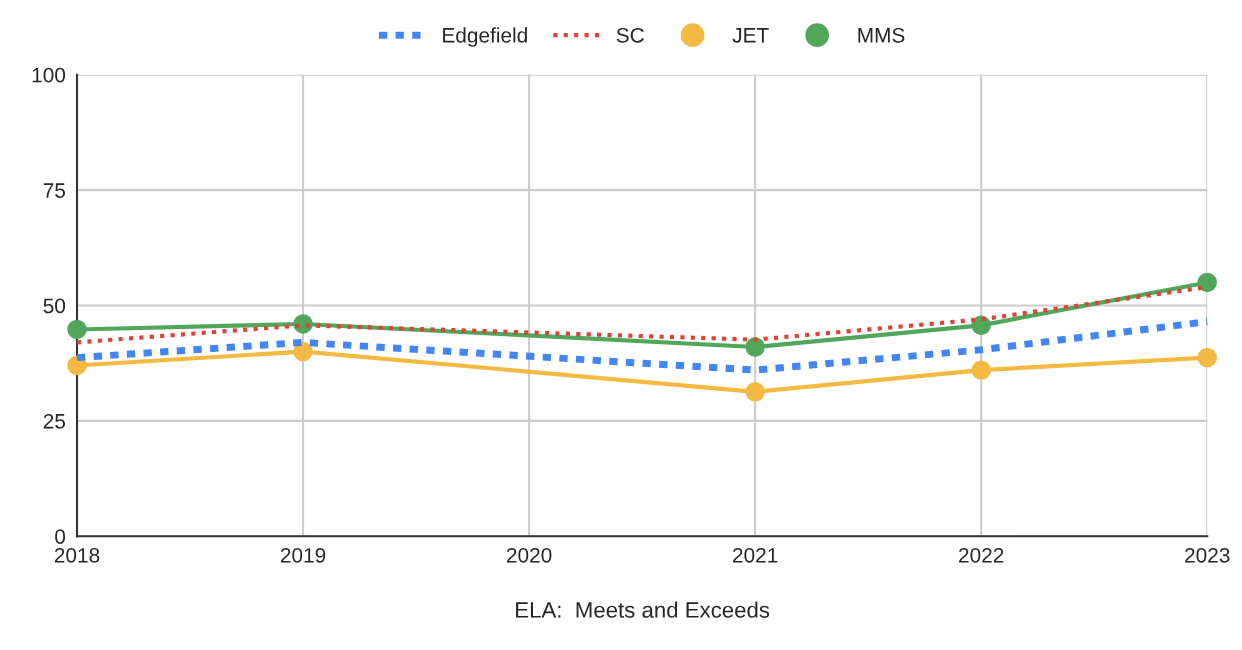 This screenshot has width=1242, height=650. Describe the element at coordinates (54, 190) in the screenshot. I see `y-tick-label: 75` at that location.